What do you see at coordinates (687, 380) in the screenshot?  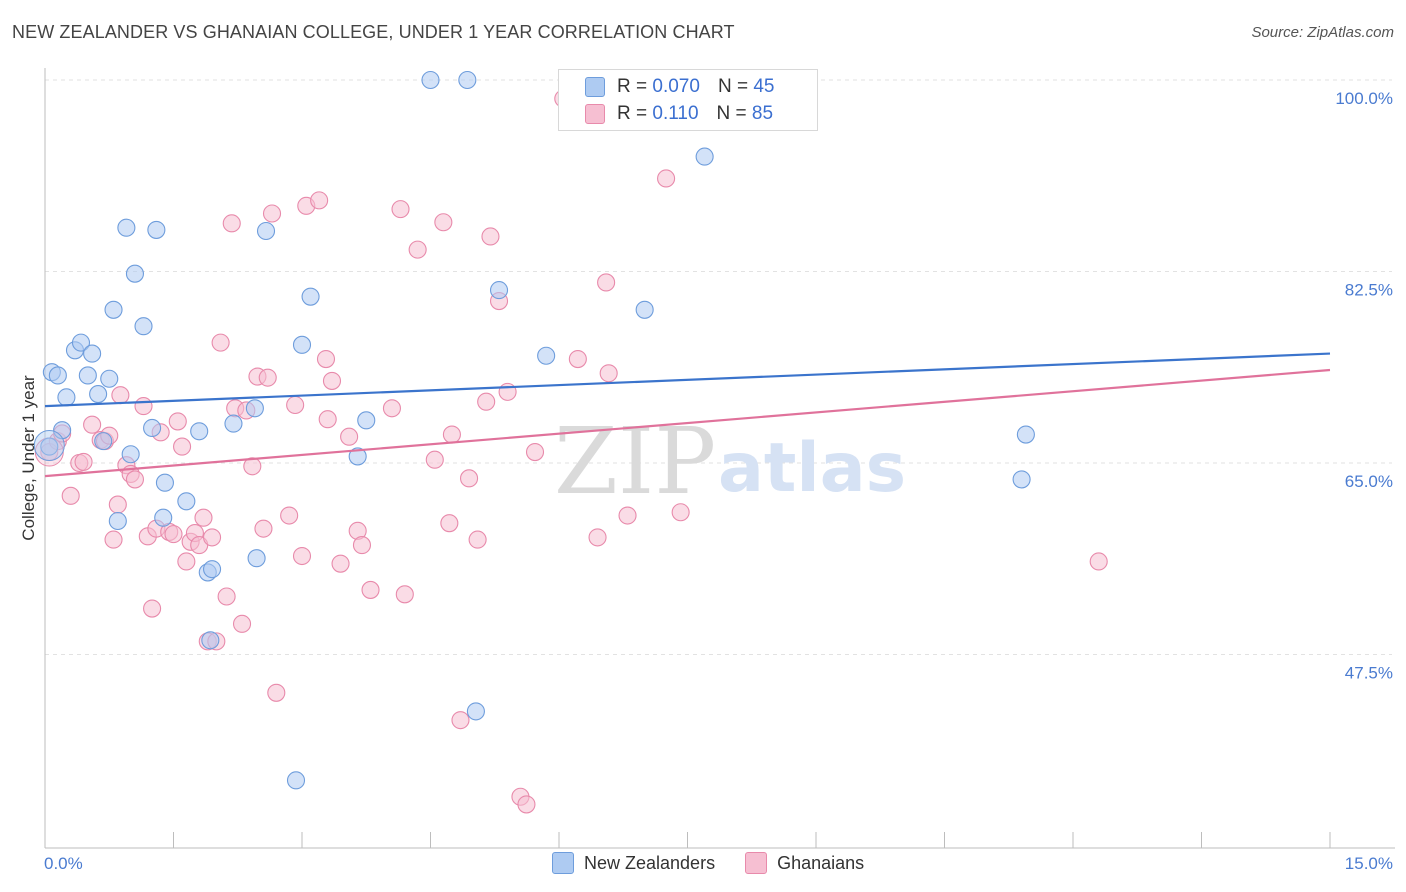 I see `new-zealanders-trend-line` at bounding box center [687, 380].